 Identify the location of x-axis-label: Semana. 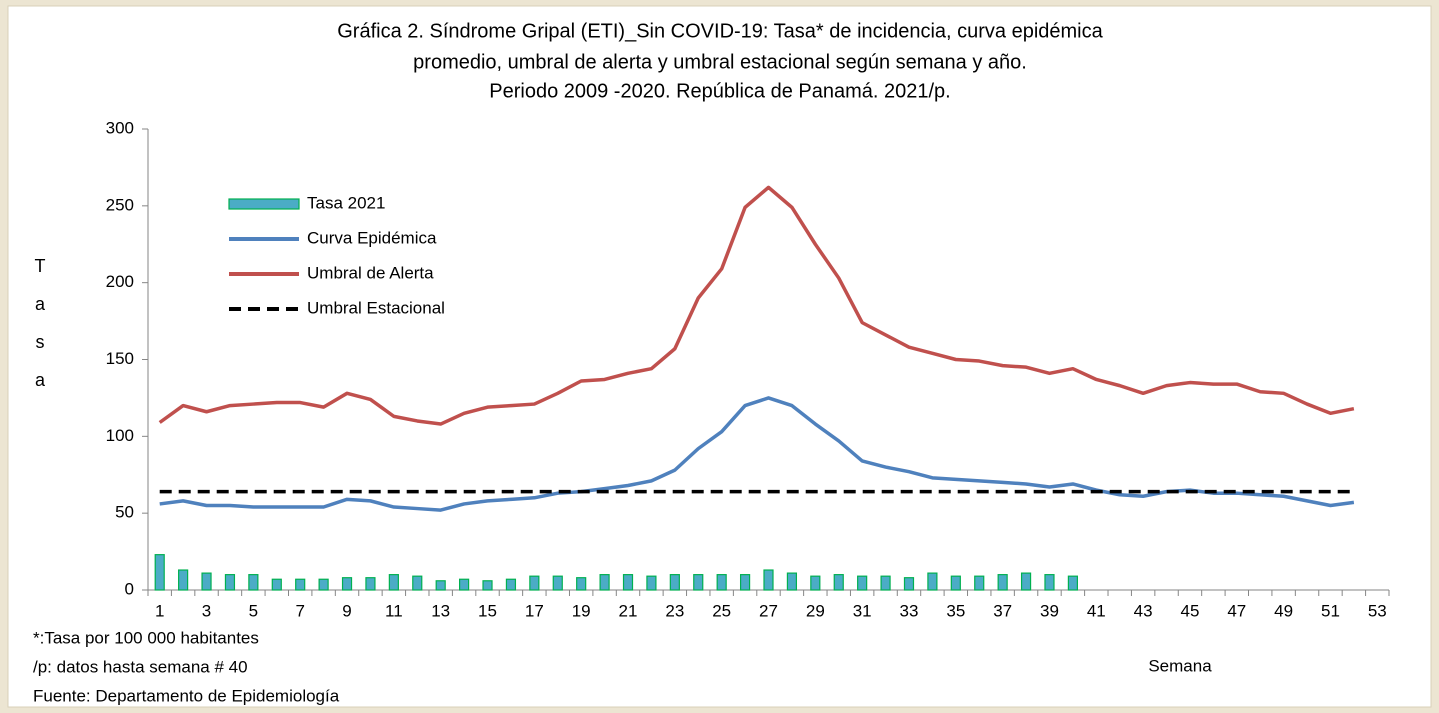
(1180, 665).